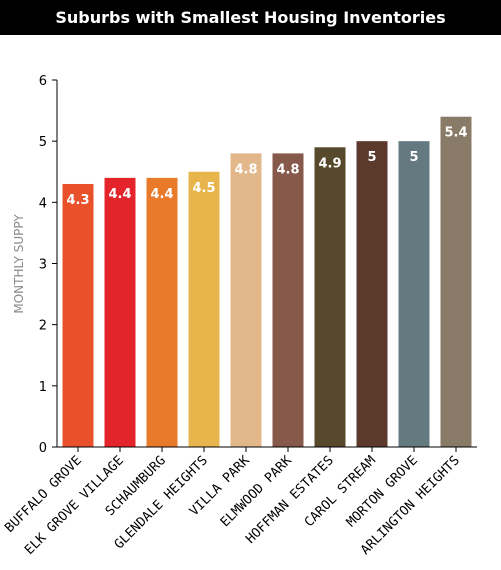  What do you see at coordinates (43, 387) in the screenshot?
I see `y-tick-label: 1` at bounding box center [43, 387].